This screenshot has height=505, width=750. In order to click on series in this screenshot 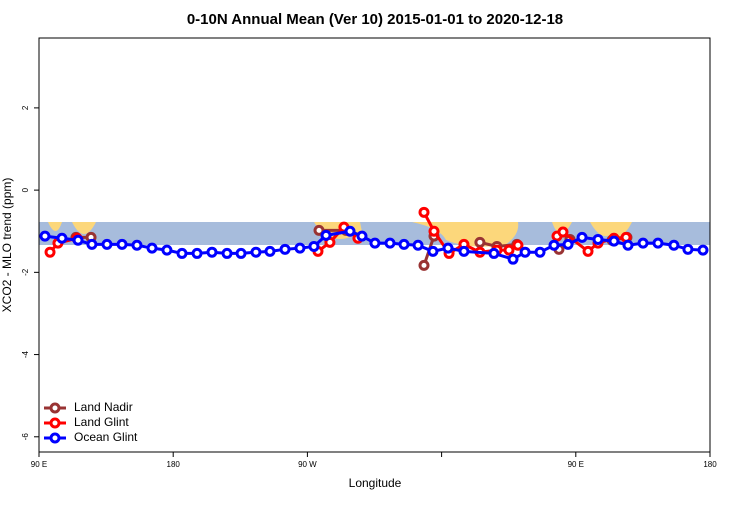, I will do `click(374, 245)`.